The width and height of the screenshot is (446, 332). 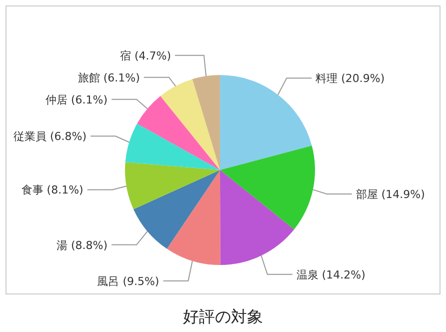 What do you see at coordinates (331, 275) in the screenshot?
I see `slice-label: 温泉 (14.2%)` at bounding box center [331, 275].